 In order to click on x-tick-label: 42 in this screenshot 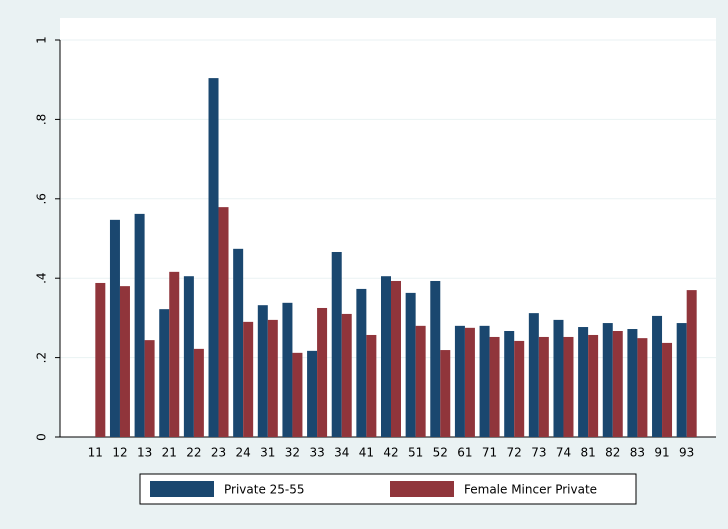, I will do `click(390, 453)`.